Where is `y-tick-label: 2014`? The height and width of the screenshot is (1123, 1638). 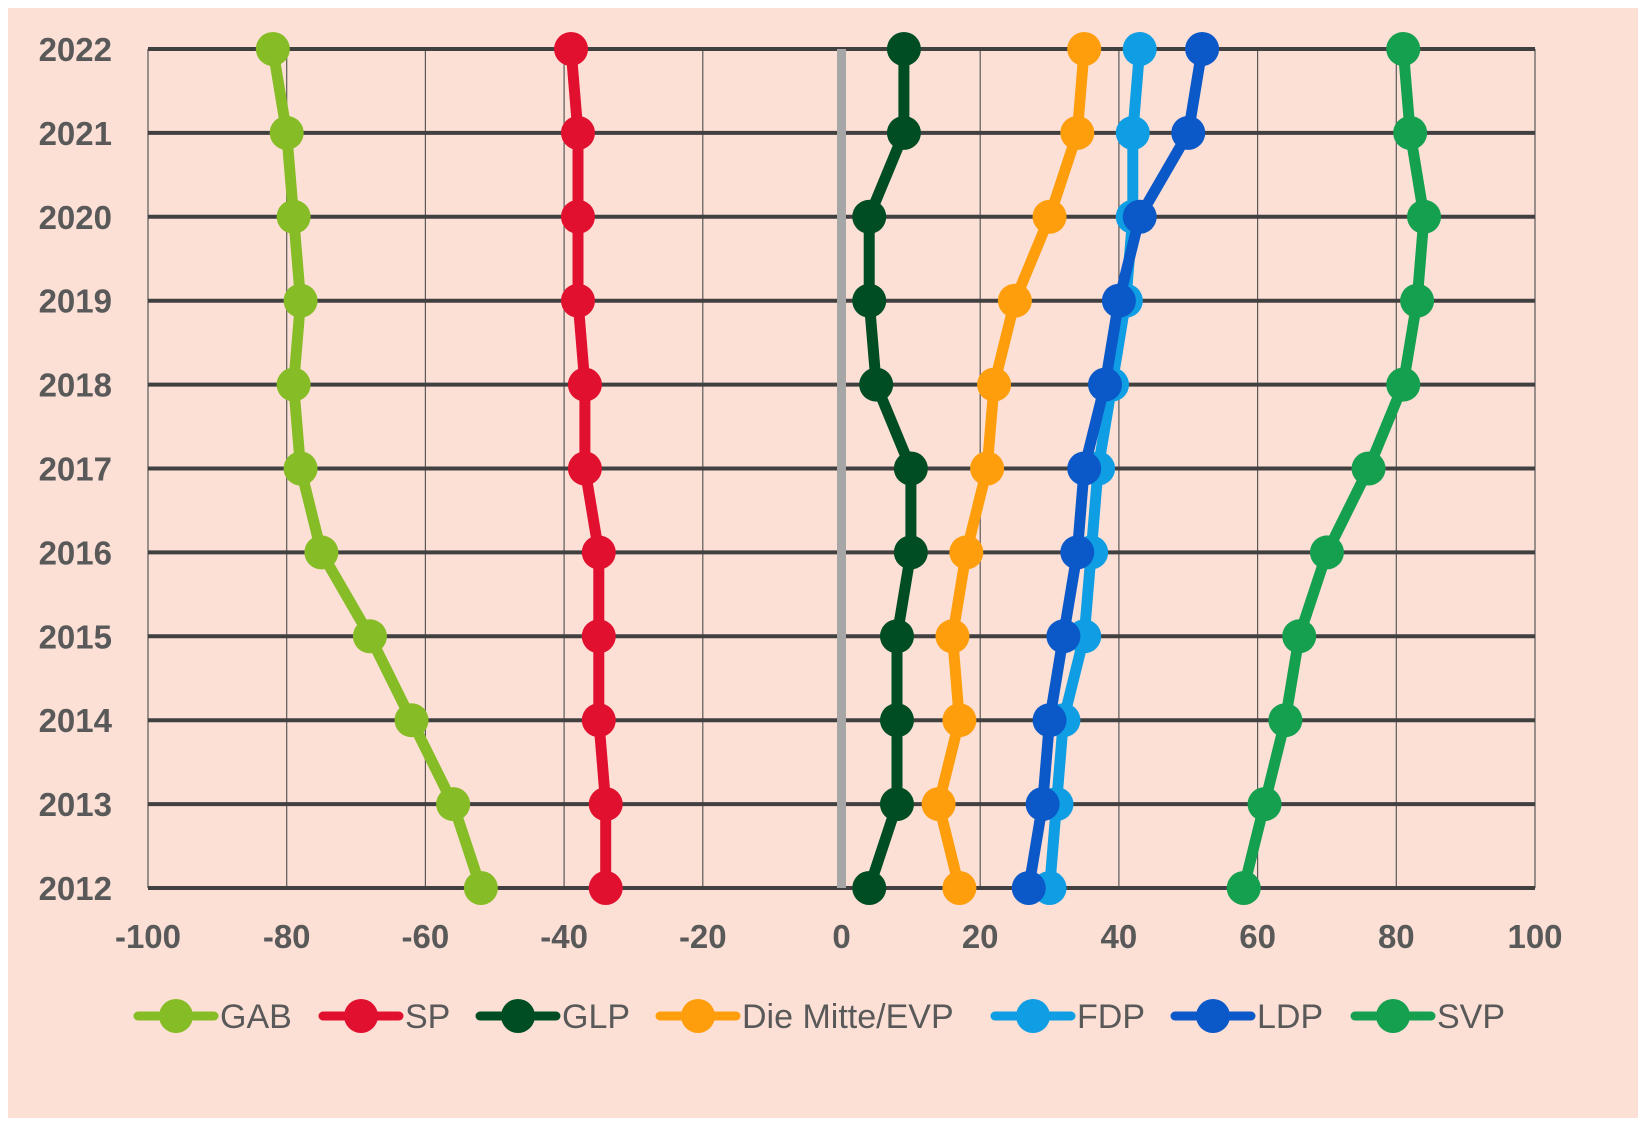
y-tick-label: 2014 is located at coordinates (76, 720).